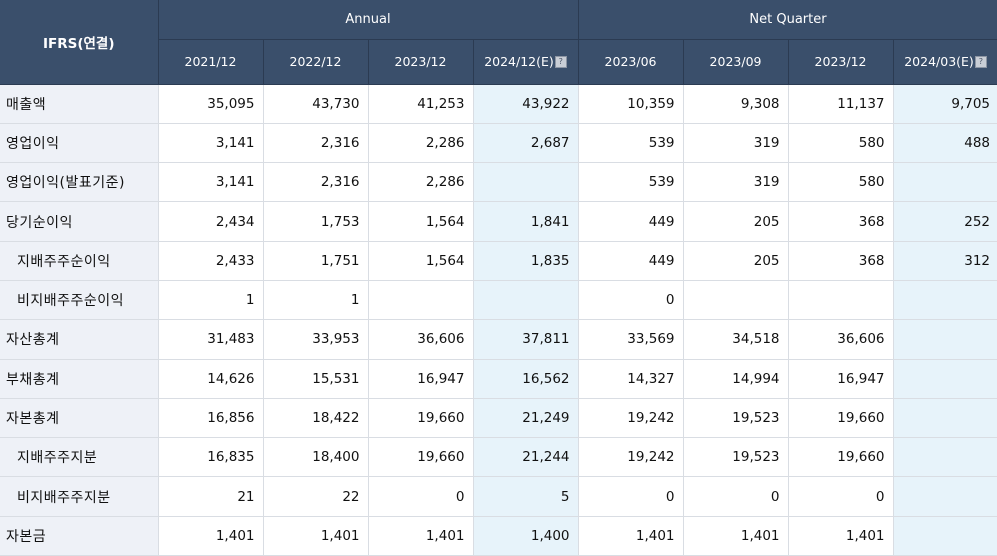  Describe the element at coordinates (526, 418) in the screenshot. I see `table-cell: 21,249` at that location.